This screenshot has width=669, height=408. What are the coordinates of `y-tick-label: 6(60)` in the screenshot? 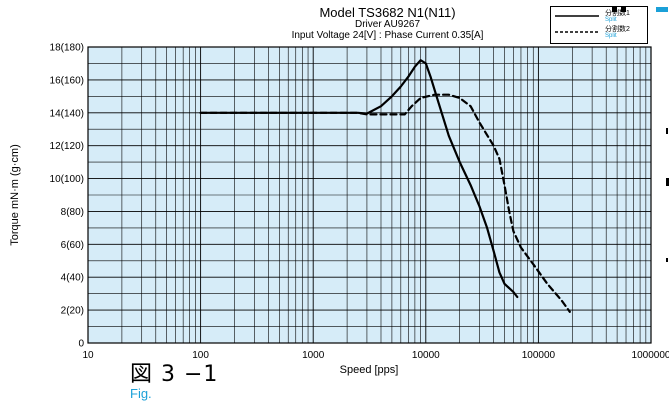 It's located at (72, 245).